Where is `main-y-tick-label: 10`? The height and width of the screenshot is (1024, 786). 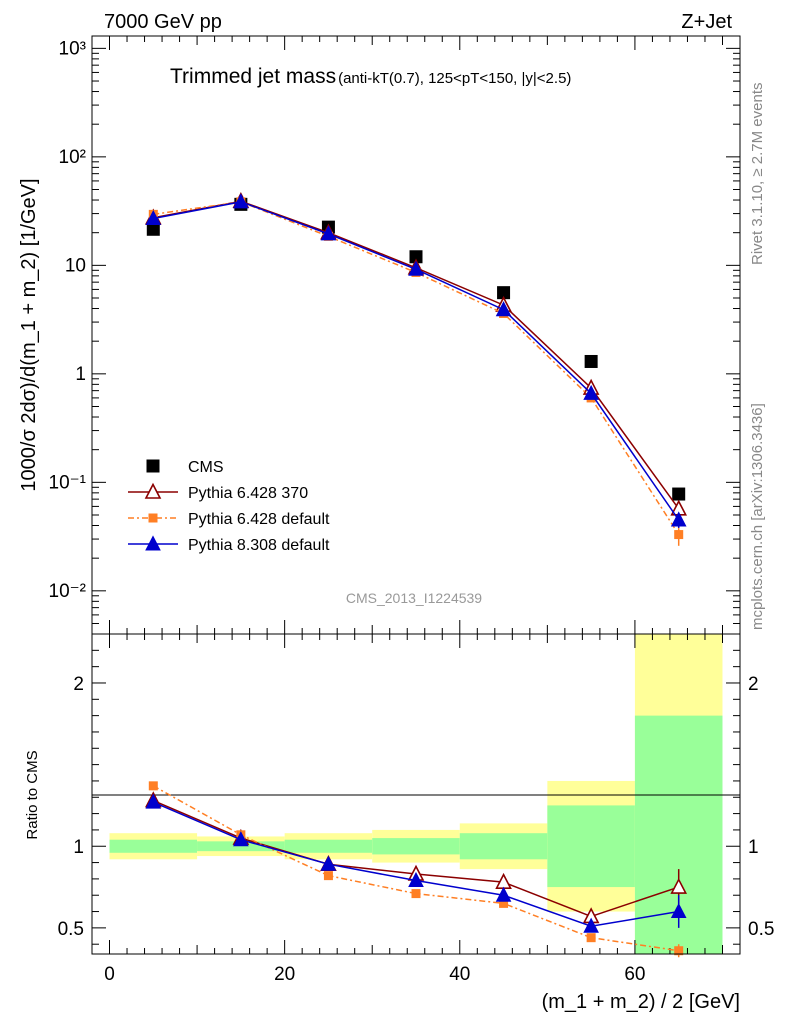 main-y-tick-label: 10 is located at coordinates (75, 265).